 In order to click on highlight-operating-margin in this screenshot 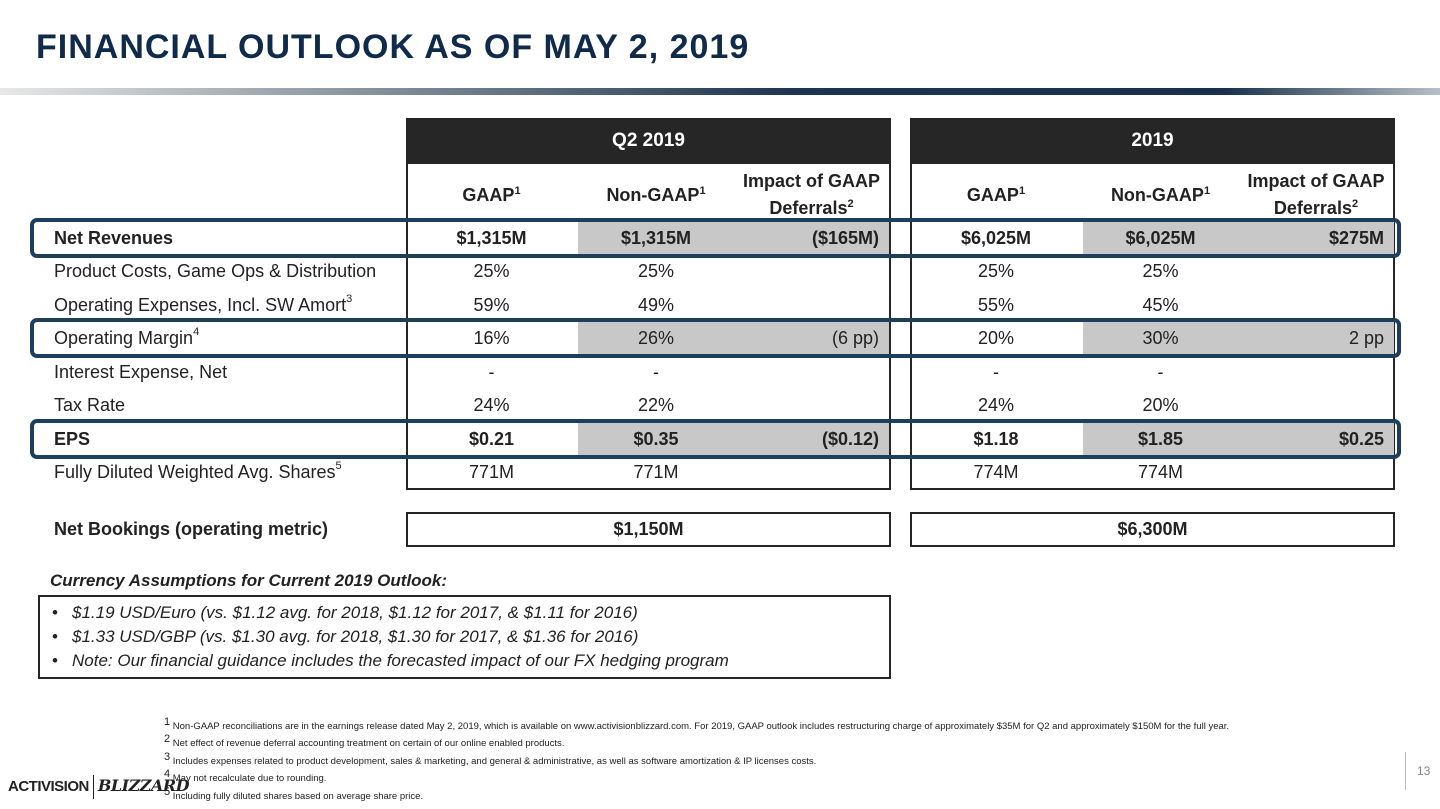, I will do `click(715, 338)`.